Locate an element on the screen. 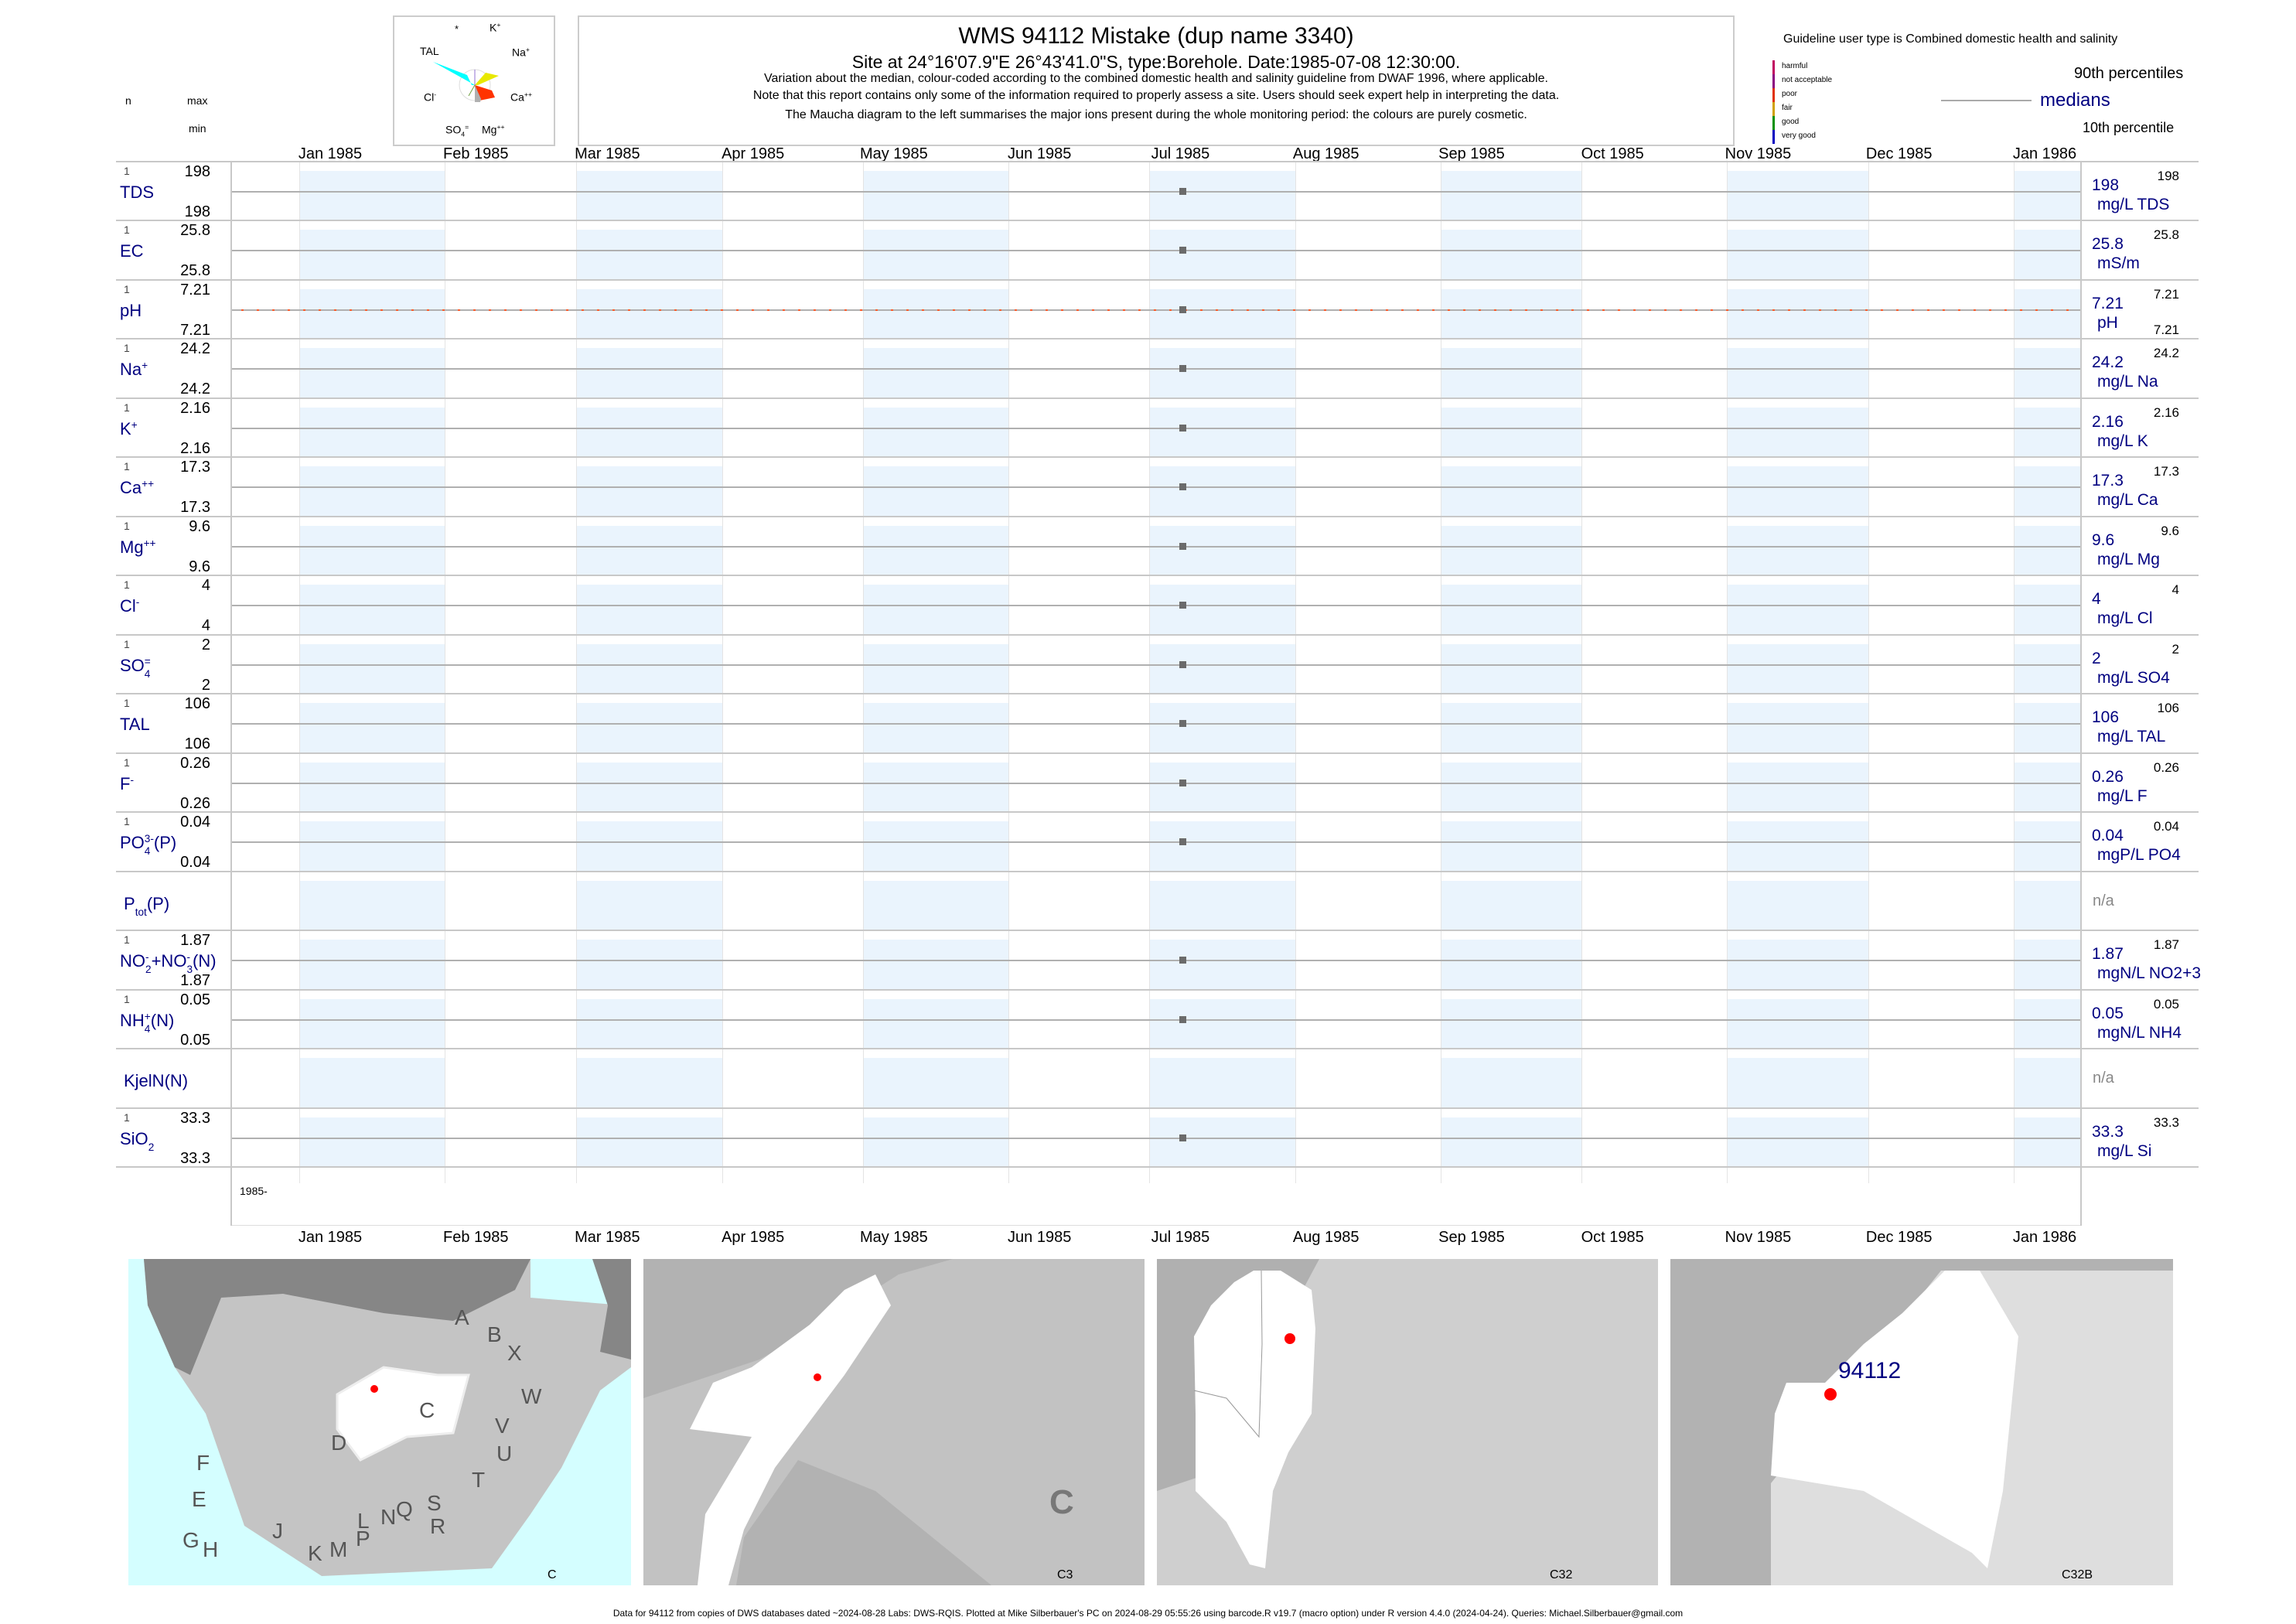  map-label: C3 is located at coordinates (1065, 1574).